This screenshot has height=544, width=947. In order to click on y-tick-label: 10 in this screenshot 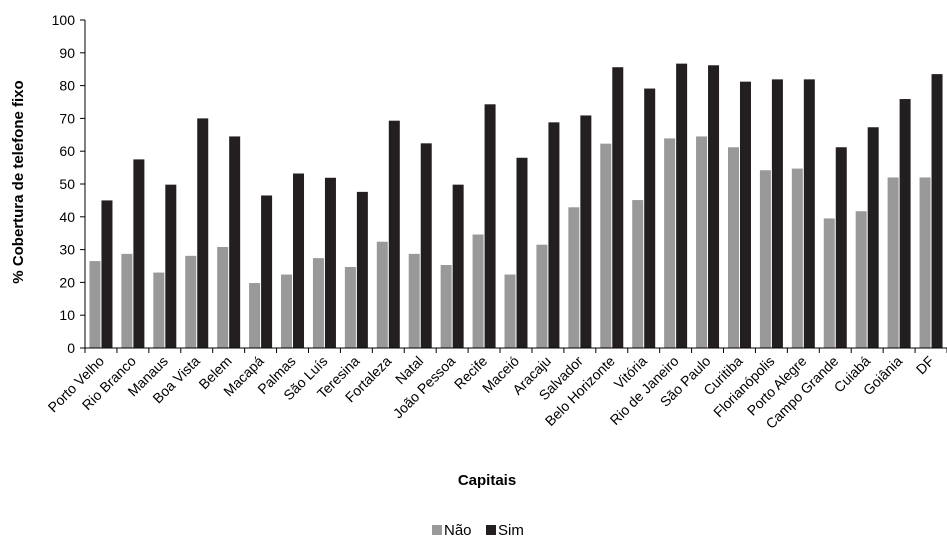, I will do `click(67, 315)`.